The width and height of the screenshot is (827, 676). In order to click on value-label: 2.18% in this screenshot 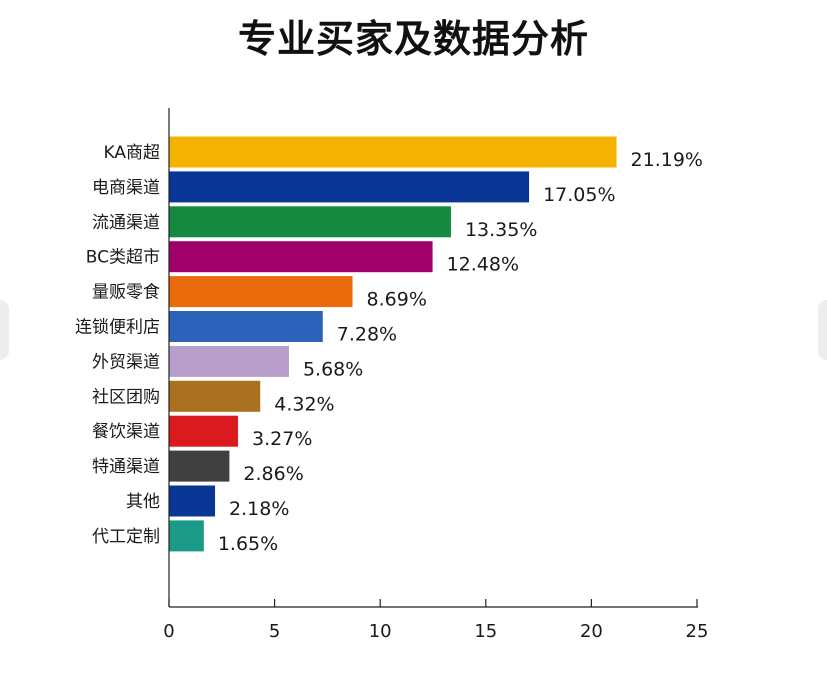, I will do `click(259, 509)`.